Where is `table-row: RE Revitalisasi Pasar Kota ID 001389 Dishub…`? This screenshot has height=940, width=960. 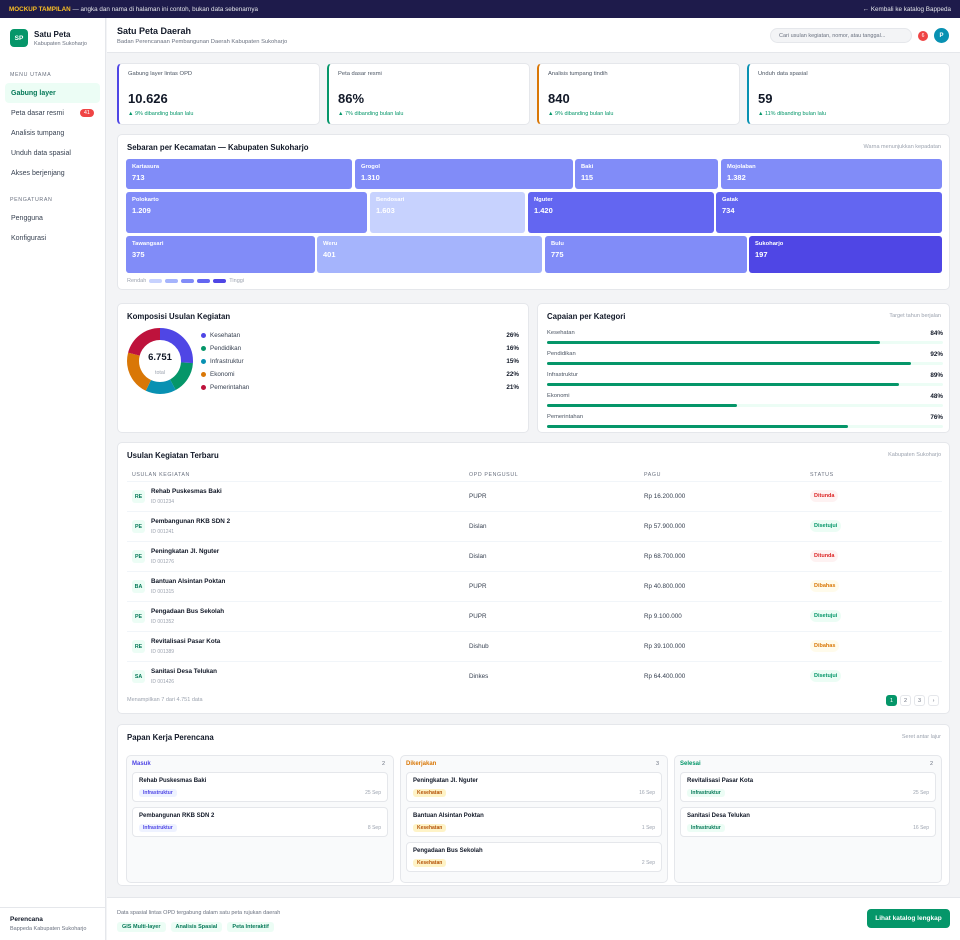 table-row: RE Revitalisasi Pasar Kota ID 001389 Dishub… is located at coordinates (534, 646).